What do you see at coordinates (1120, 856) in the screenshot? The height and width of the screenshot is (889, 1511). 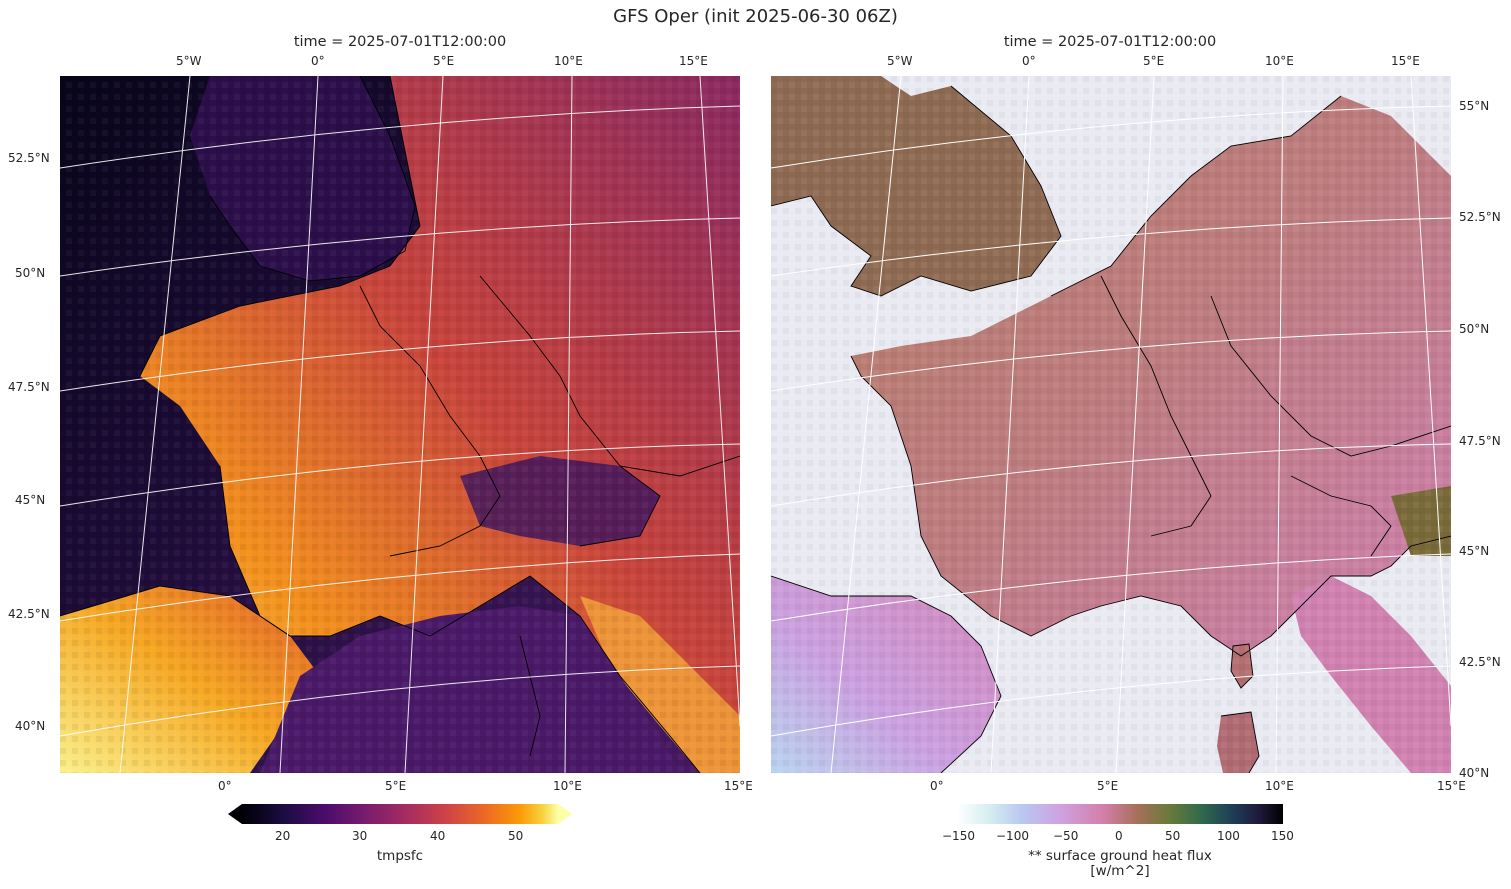 I see `right-colorbar-label-line1: ** surface ground heat flux` at bounding box center [1120, 856].